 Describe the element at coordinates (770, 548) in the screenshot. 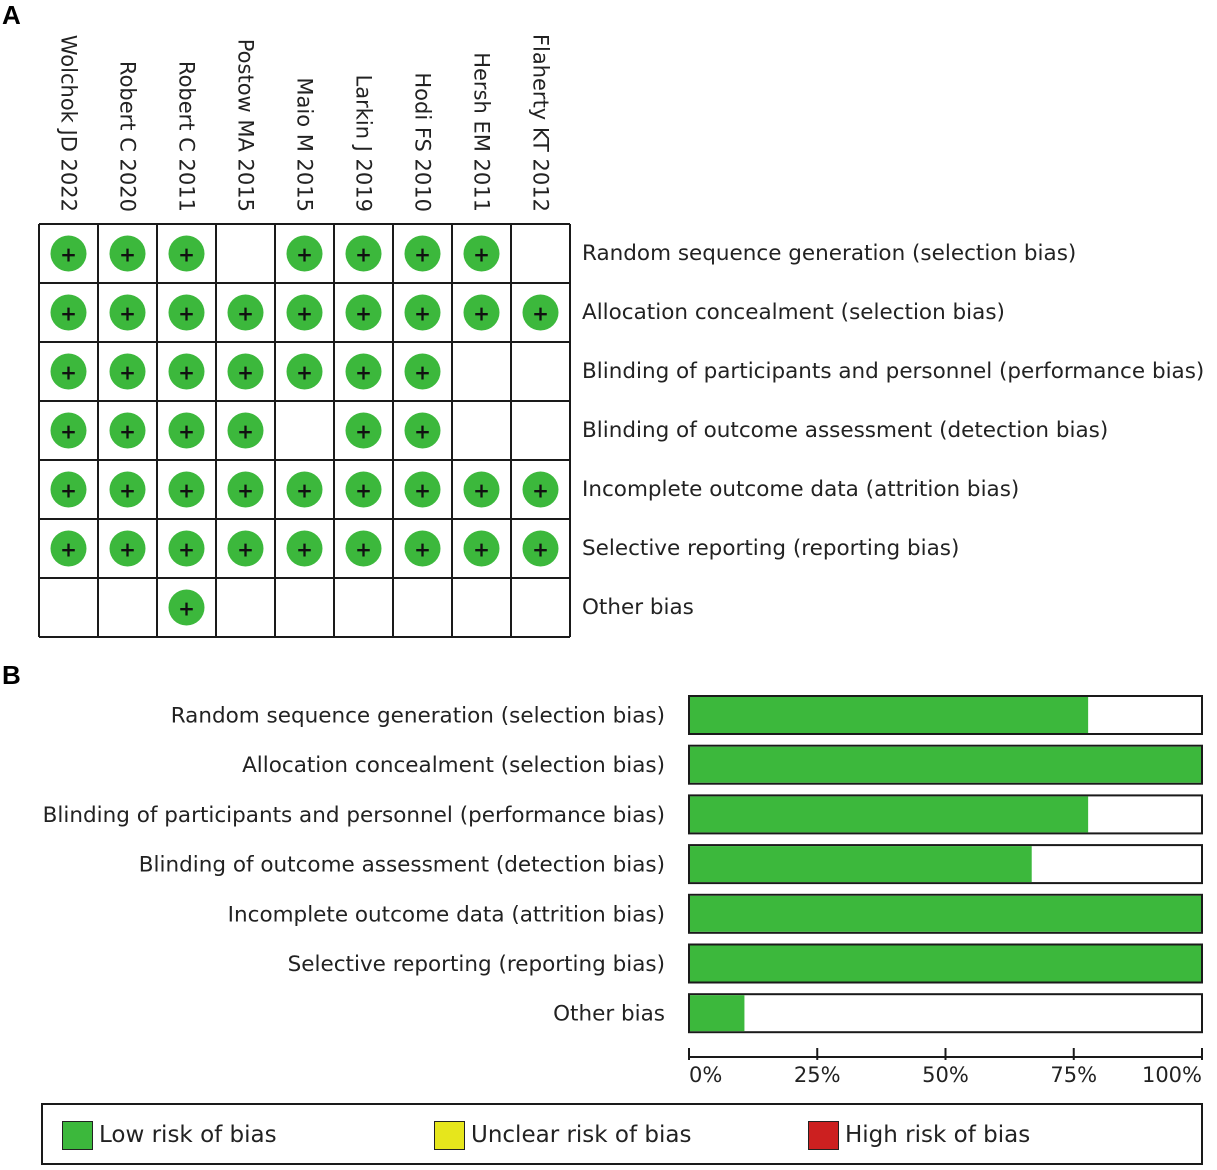

I see `domain-label: Selective reporting (reporting bias)` at that location.